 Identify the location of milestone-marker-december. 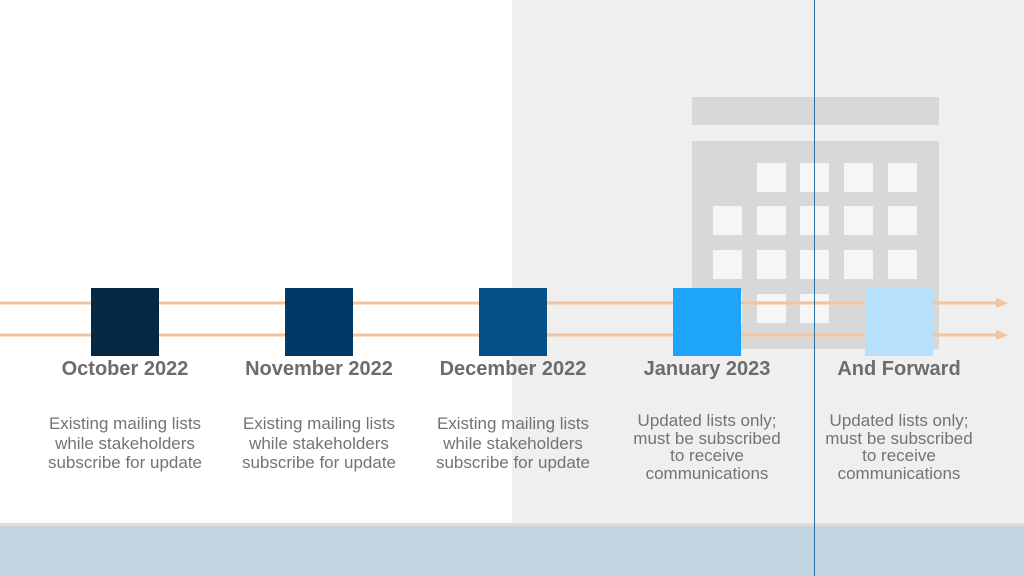
(513, 322).